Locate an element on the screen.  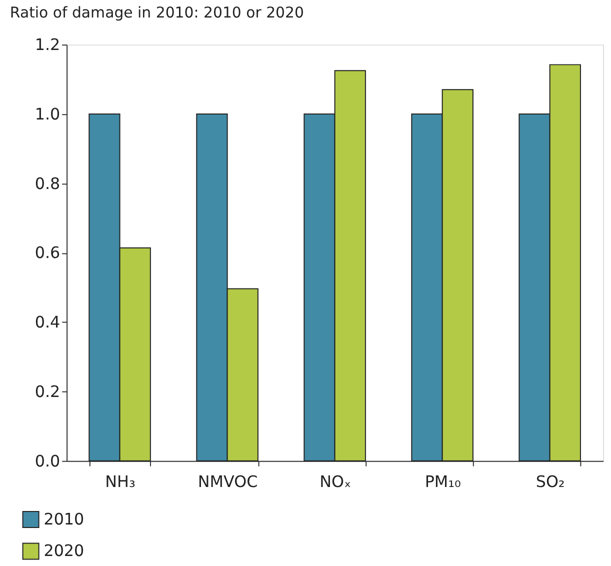
y-tick-label: 0.2 is located at coordinates (47, 391).